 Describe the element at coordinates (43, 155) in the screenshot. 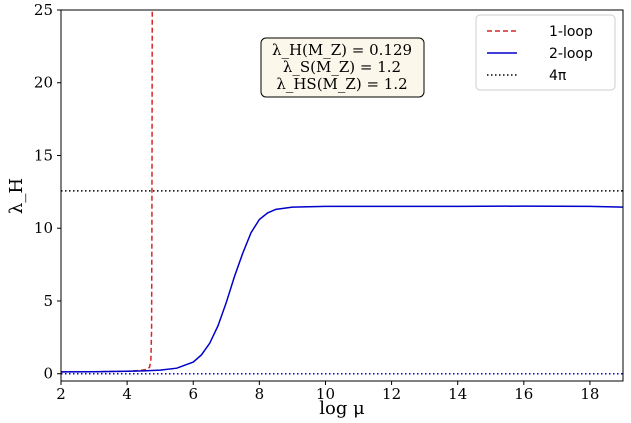

I see `y-tick-label: 15` at that location.